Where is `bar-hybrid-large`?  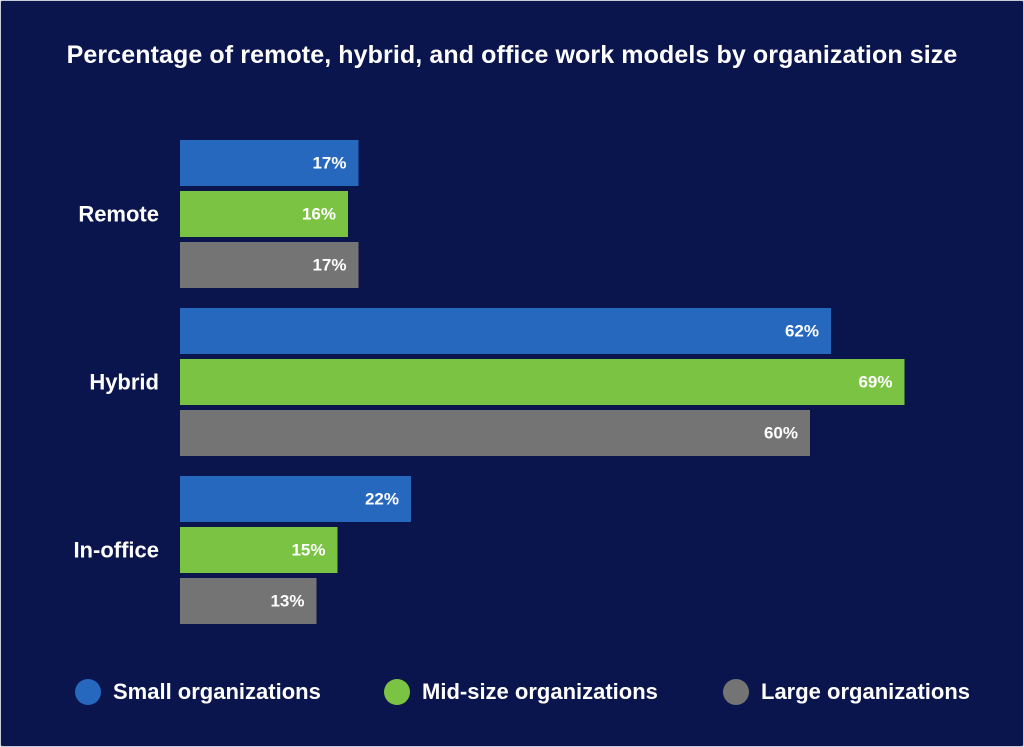
bar-hybrid-large is located at coordinates (495, 433).